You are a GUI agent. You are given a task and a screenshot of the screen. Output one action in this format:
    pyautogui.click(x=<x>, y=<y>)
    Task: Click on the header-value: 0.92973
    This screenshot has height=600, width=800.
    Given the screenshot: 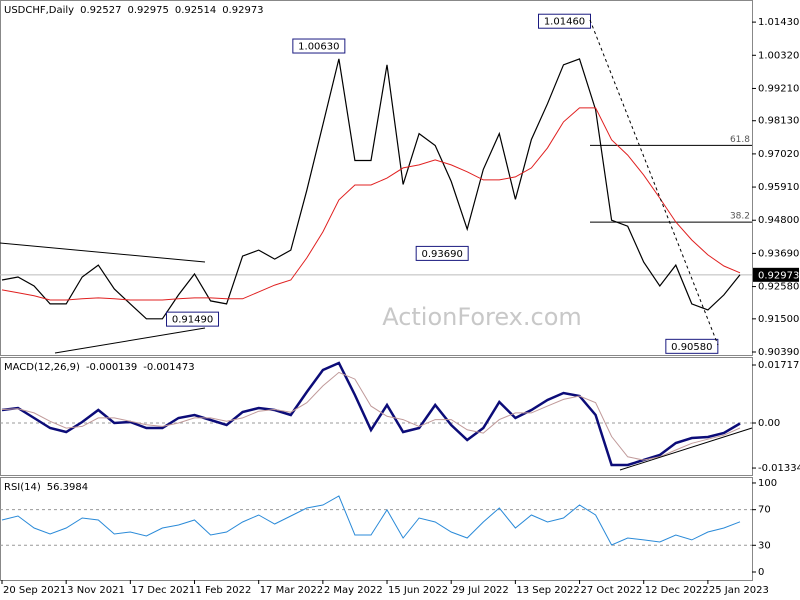 What is the action you would take?
    pyautogui.click(x=242, y=10)
    